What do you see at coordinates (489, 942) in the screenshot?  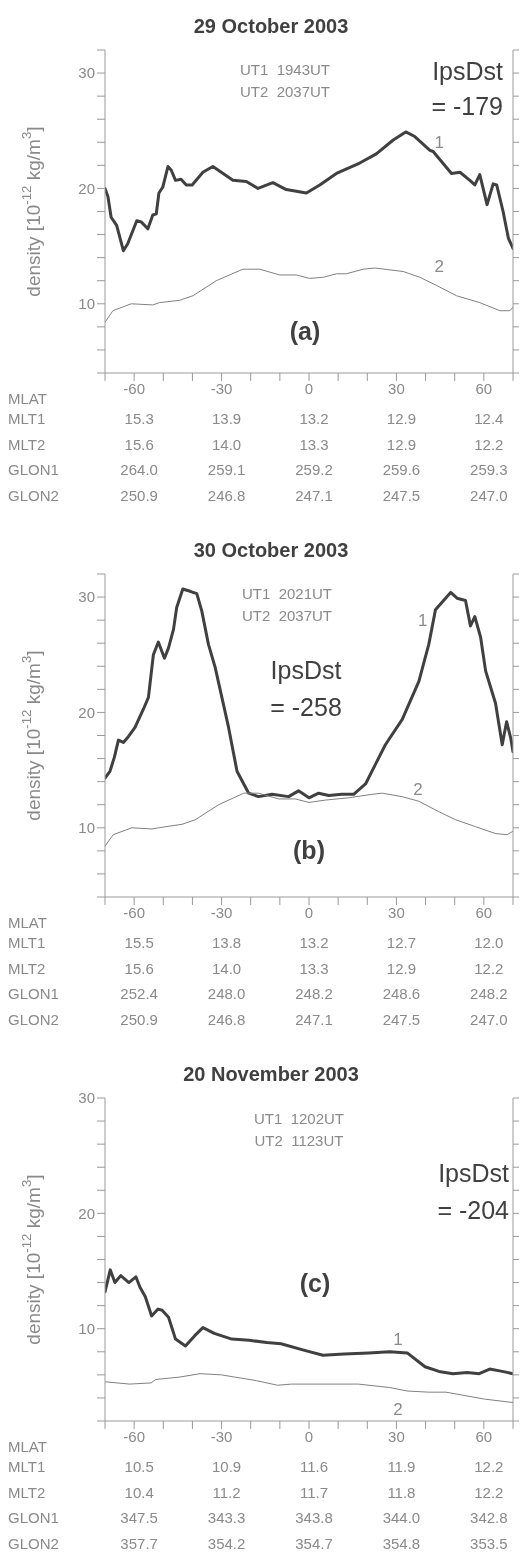 I see `text: 12.0` at bounding box center [489, 942].